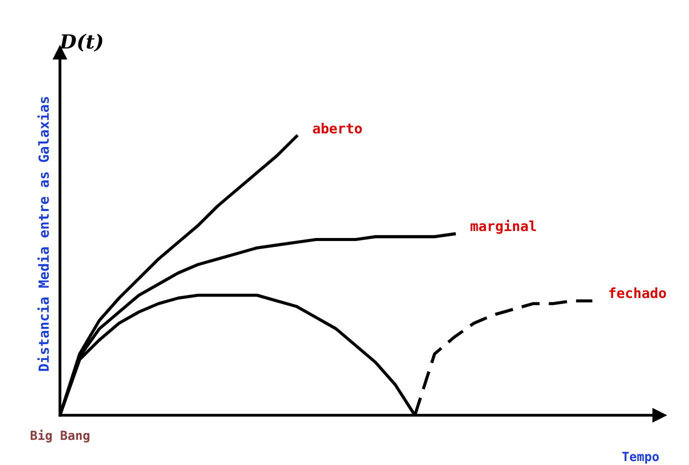 Image resolution: width=689 pixels, height=465 pixels. I want to click on y-axis-title: Distancia Media entre as Galaxias, so click(43, 234).